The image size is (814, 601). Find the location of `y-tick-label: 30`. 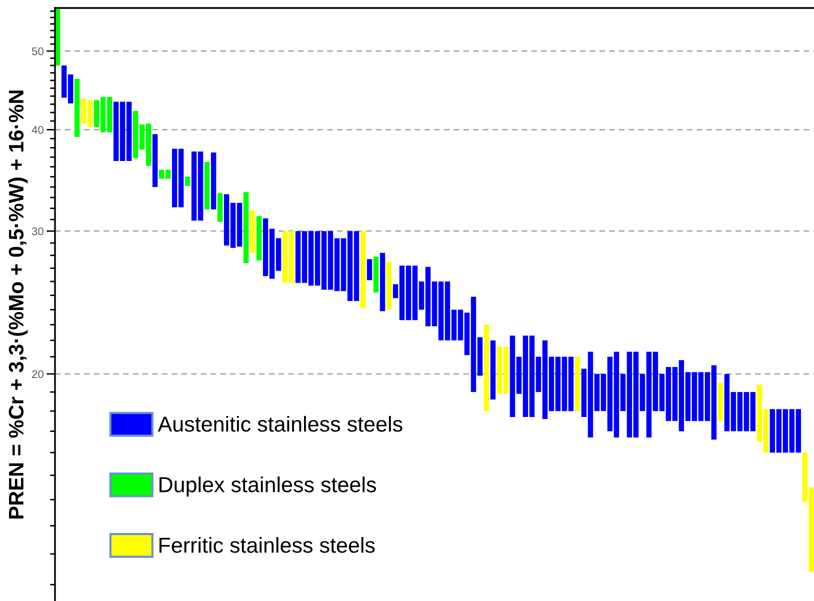

y-tick-label: 30 is located at coordinates (38, 231).